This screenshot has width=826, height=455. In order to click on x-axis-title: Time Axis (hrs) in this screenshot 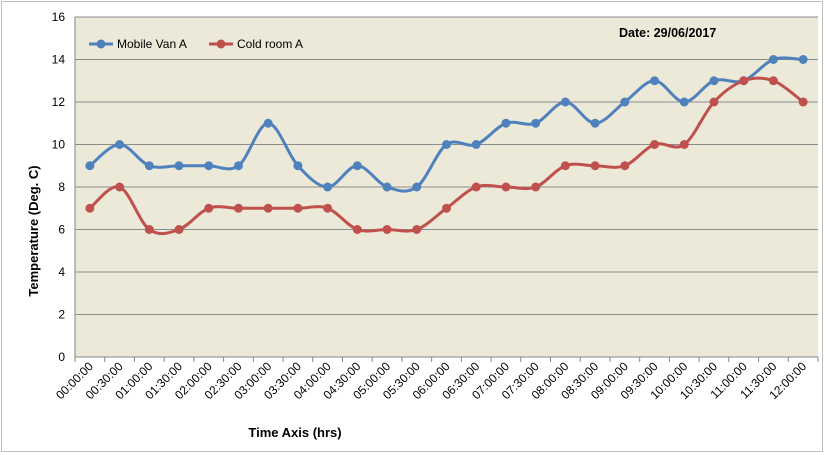, I will do `click(294, 432)`.